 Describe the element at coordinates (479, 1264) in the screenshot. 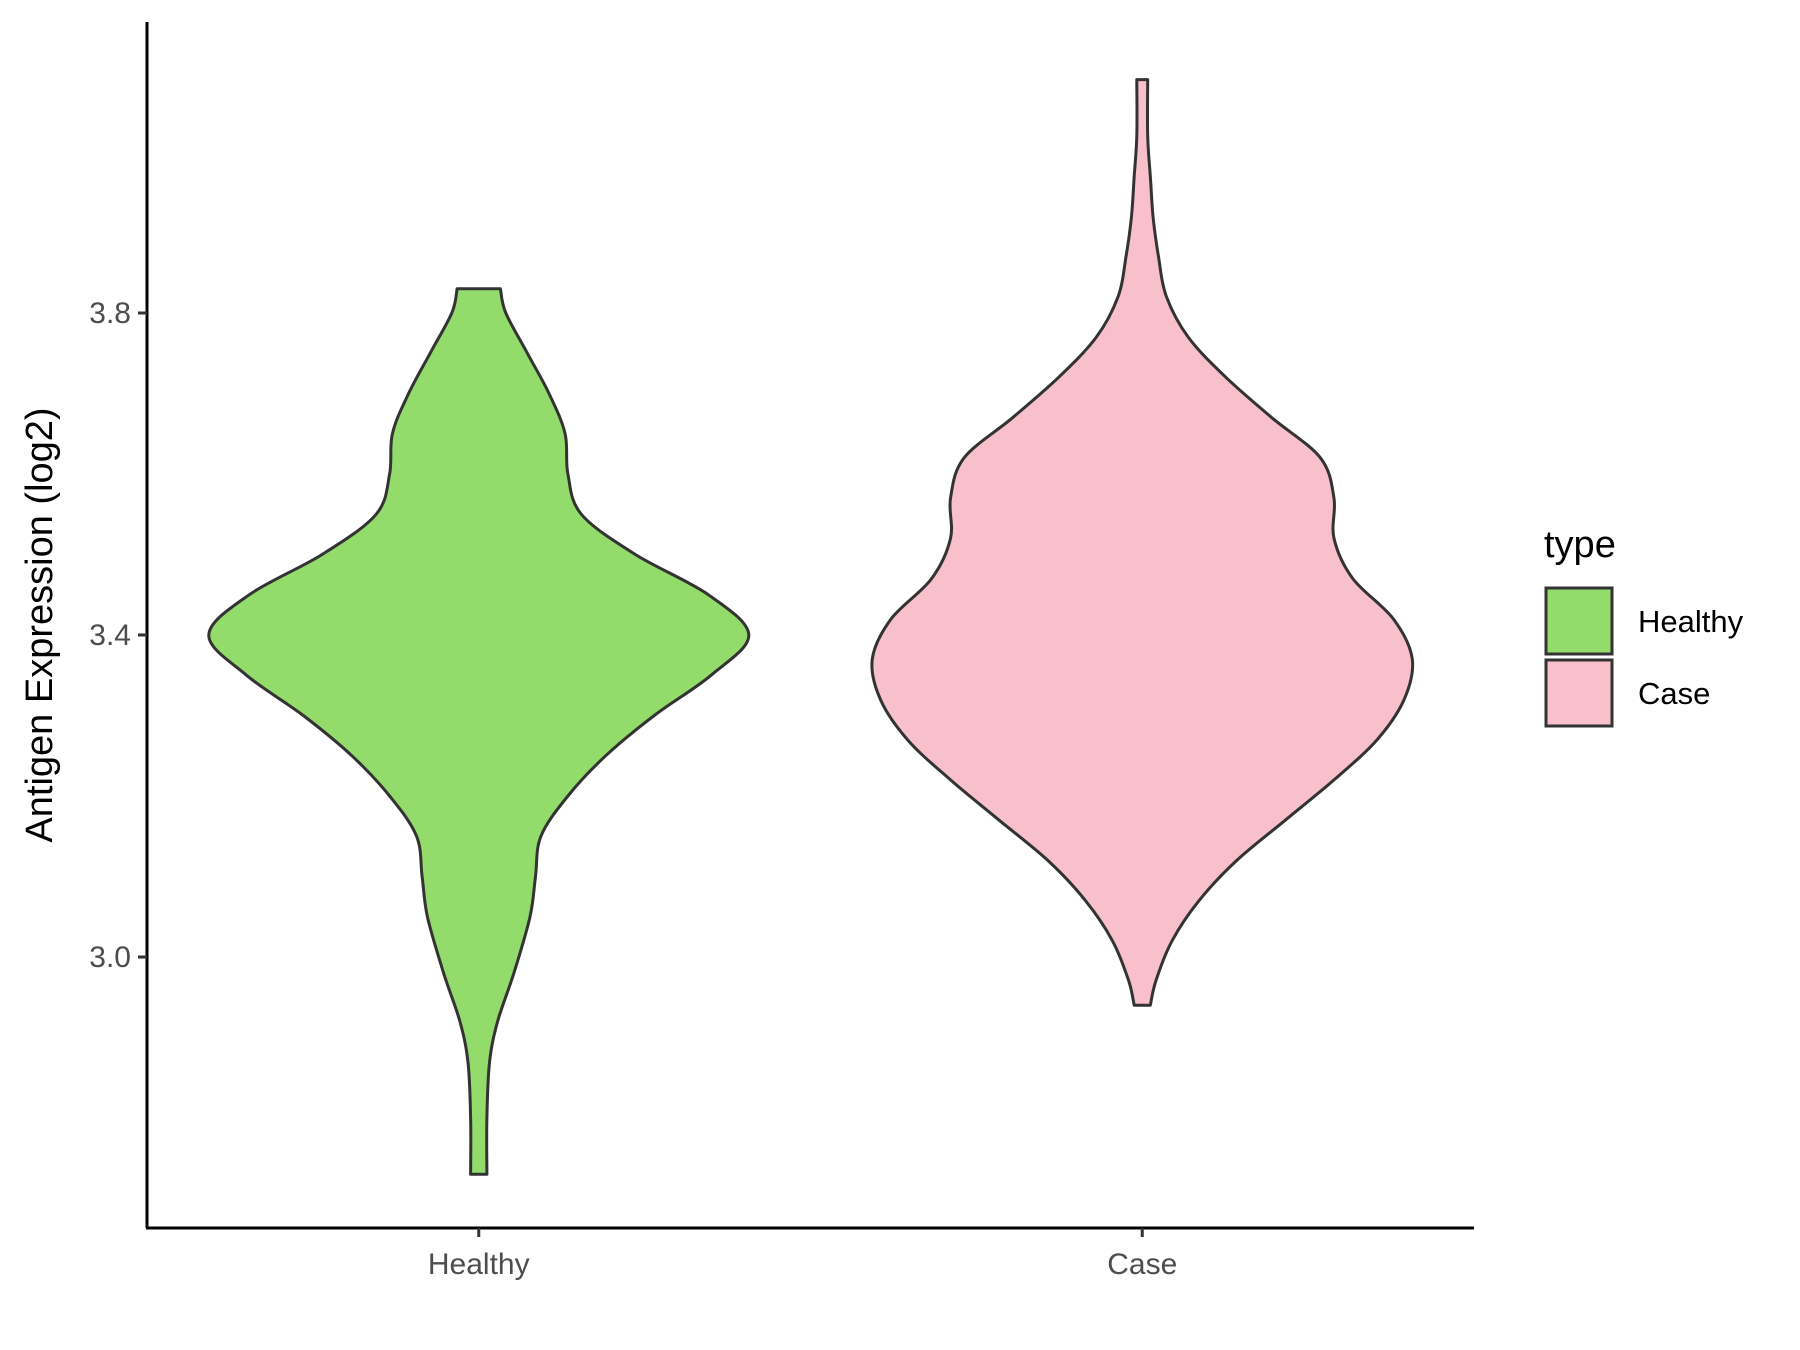

I see `x-tick-label: Healthy` at that location.